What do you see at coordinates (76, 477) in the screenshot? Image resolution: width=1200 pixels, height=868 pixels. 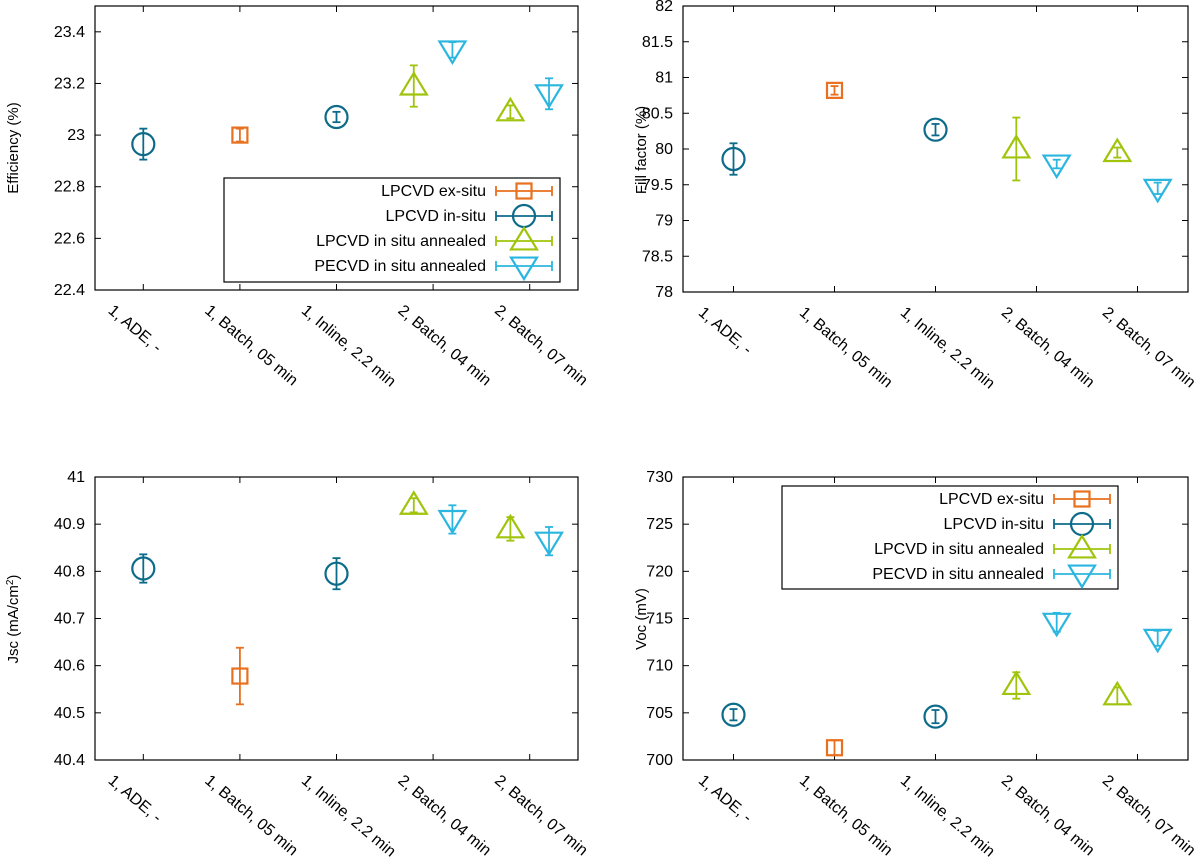 I see `y-tick-label: 41` at bounding box center [76, 477].